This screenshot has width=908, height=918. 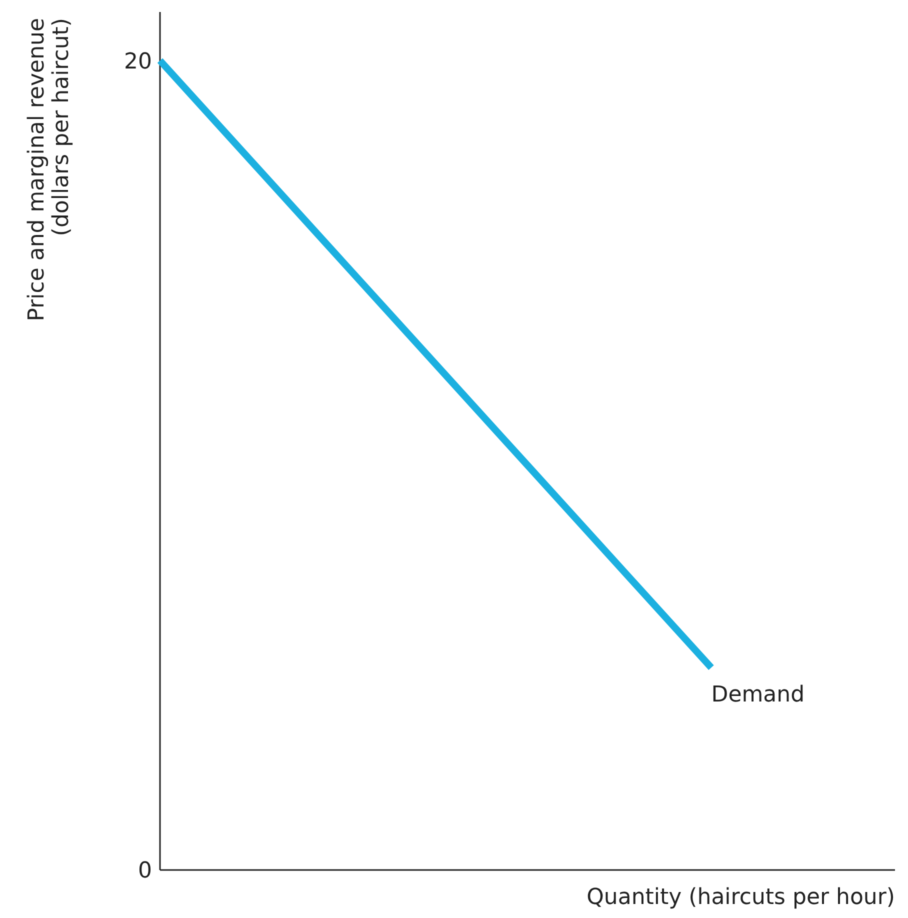 I want to click on y-tick-label: 20, so click(x=138, y=61).